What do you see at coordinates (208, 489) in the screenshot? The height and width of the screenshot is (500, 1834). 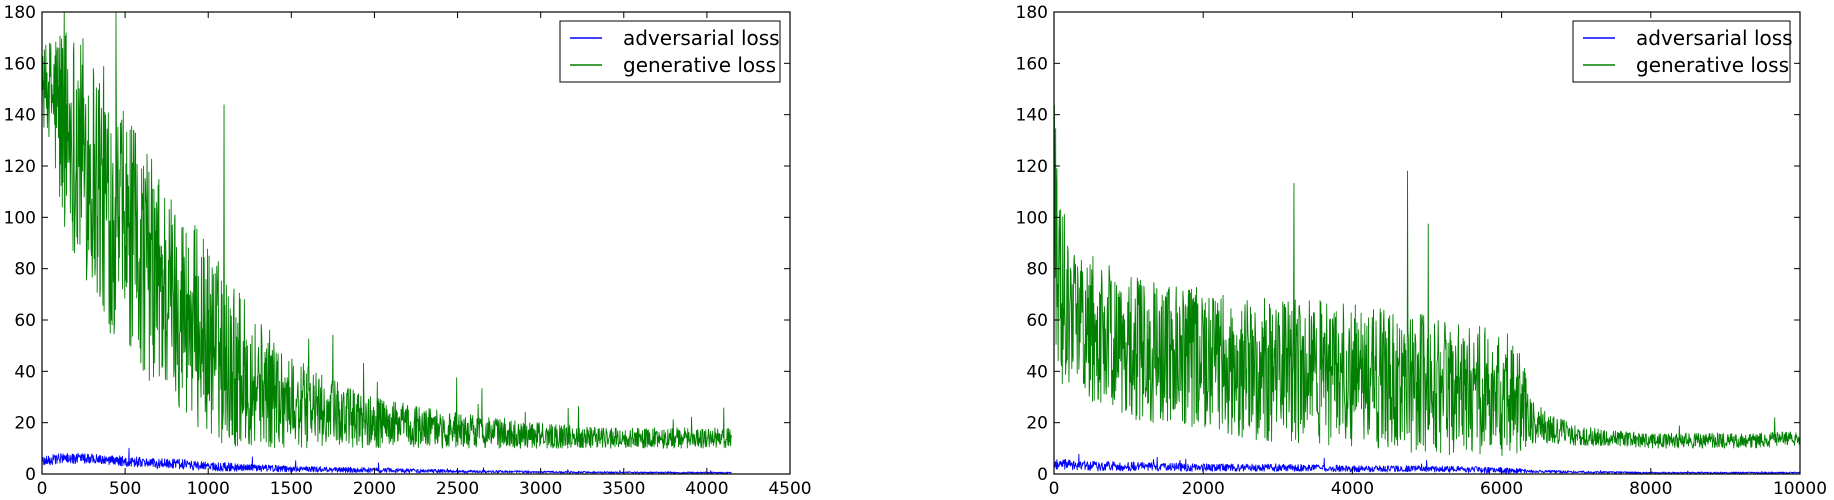 I see `x-tick-label: 1000` at bounding box center [208, 489].